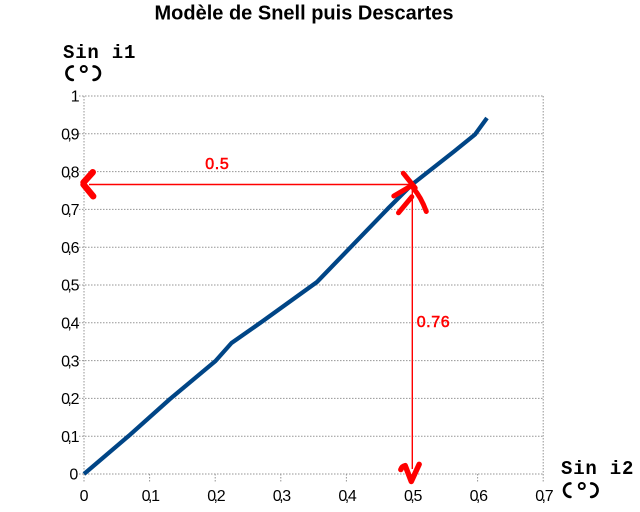 This screenshot has width=640, height=512. Describe the element at coordinates (70, 135) in the screenshot. I see `svg-text: 0,9` at that location.